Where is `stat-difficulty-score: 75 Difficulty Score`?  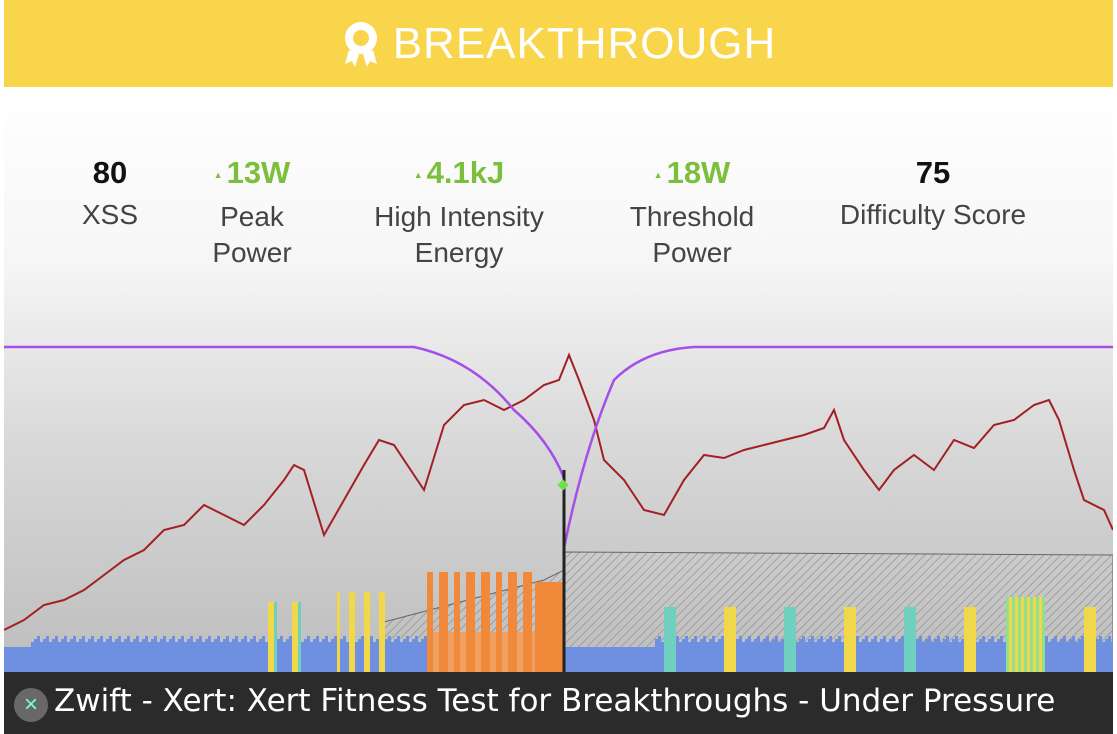 stat-difficulty-score: 75 Difficulty Score is located at coordinates (933, 194).